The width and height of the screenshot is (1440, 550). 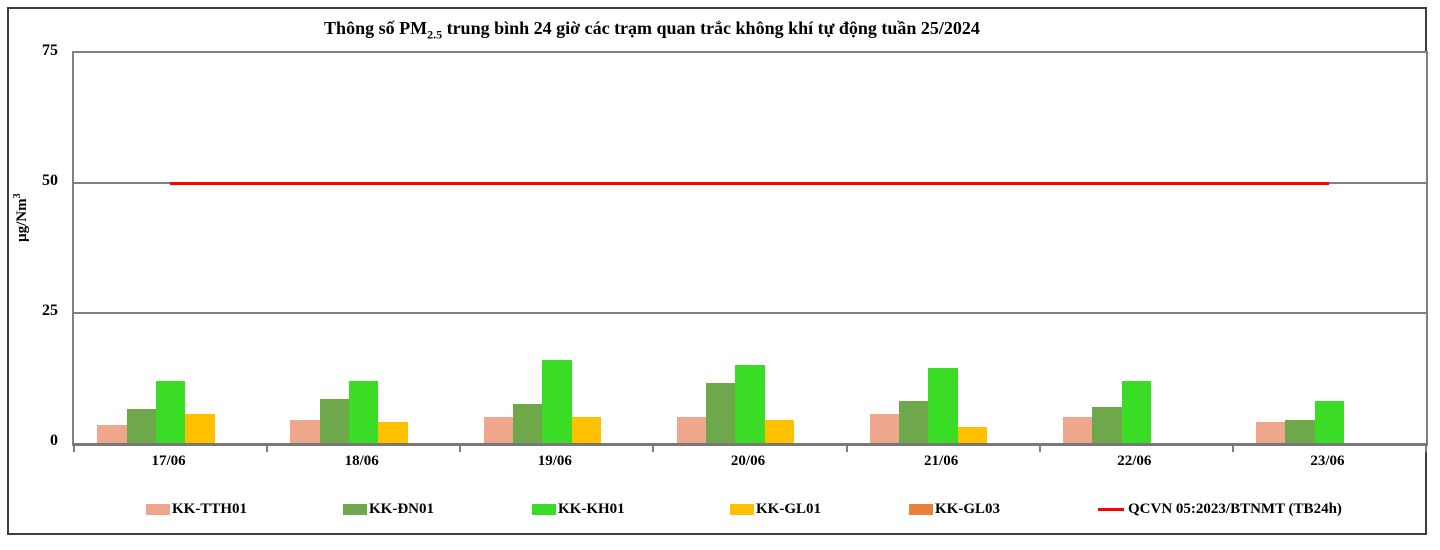 I want to click on y-axis-title-text: µg/Nm, so click(x=22, y=220).